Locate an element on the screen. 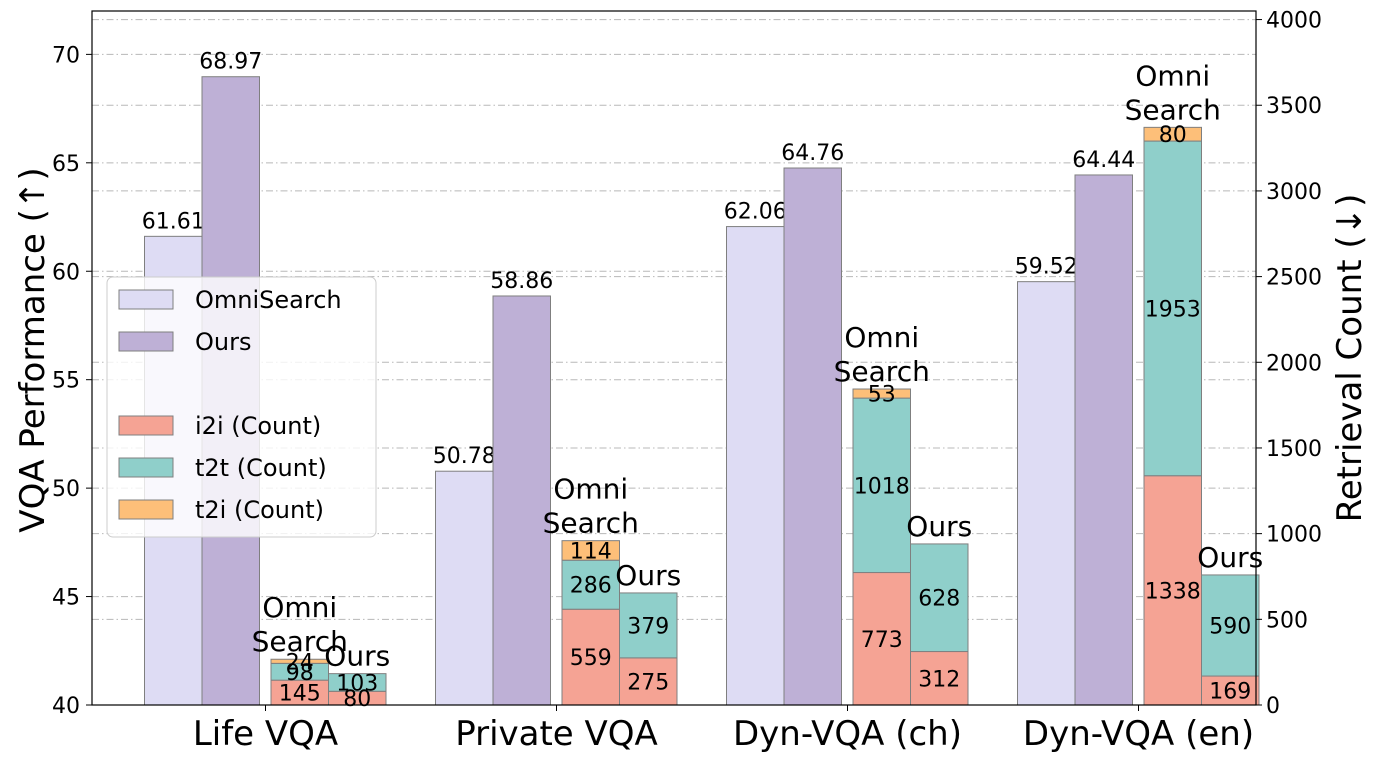  count-segment-label: 1018 is located at coordinates (882, 486).